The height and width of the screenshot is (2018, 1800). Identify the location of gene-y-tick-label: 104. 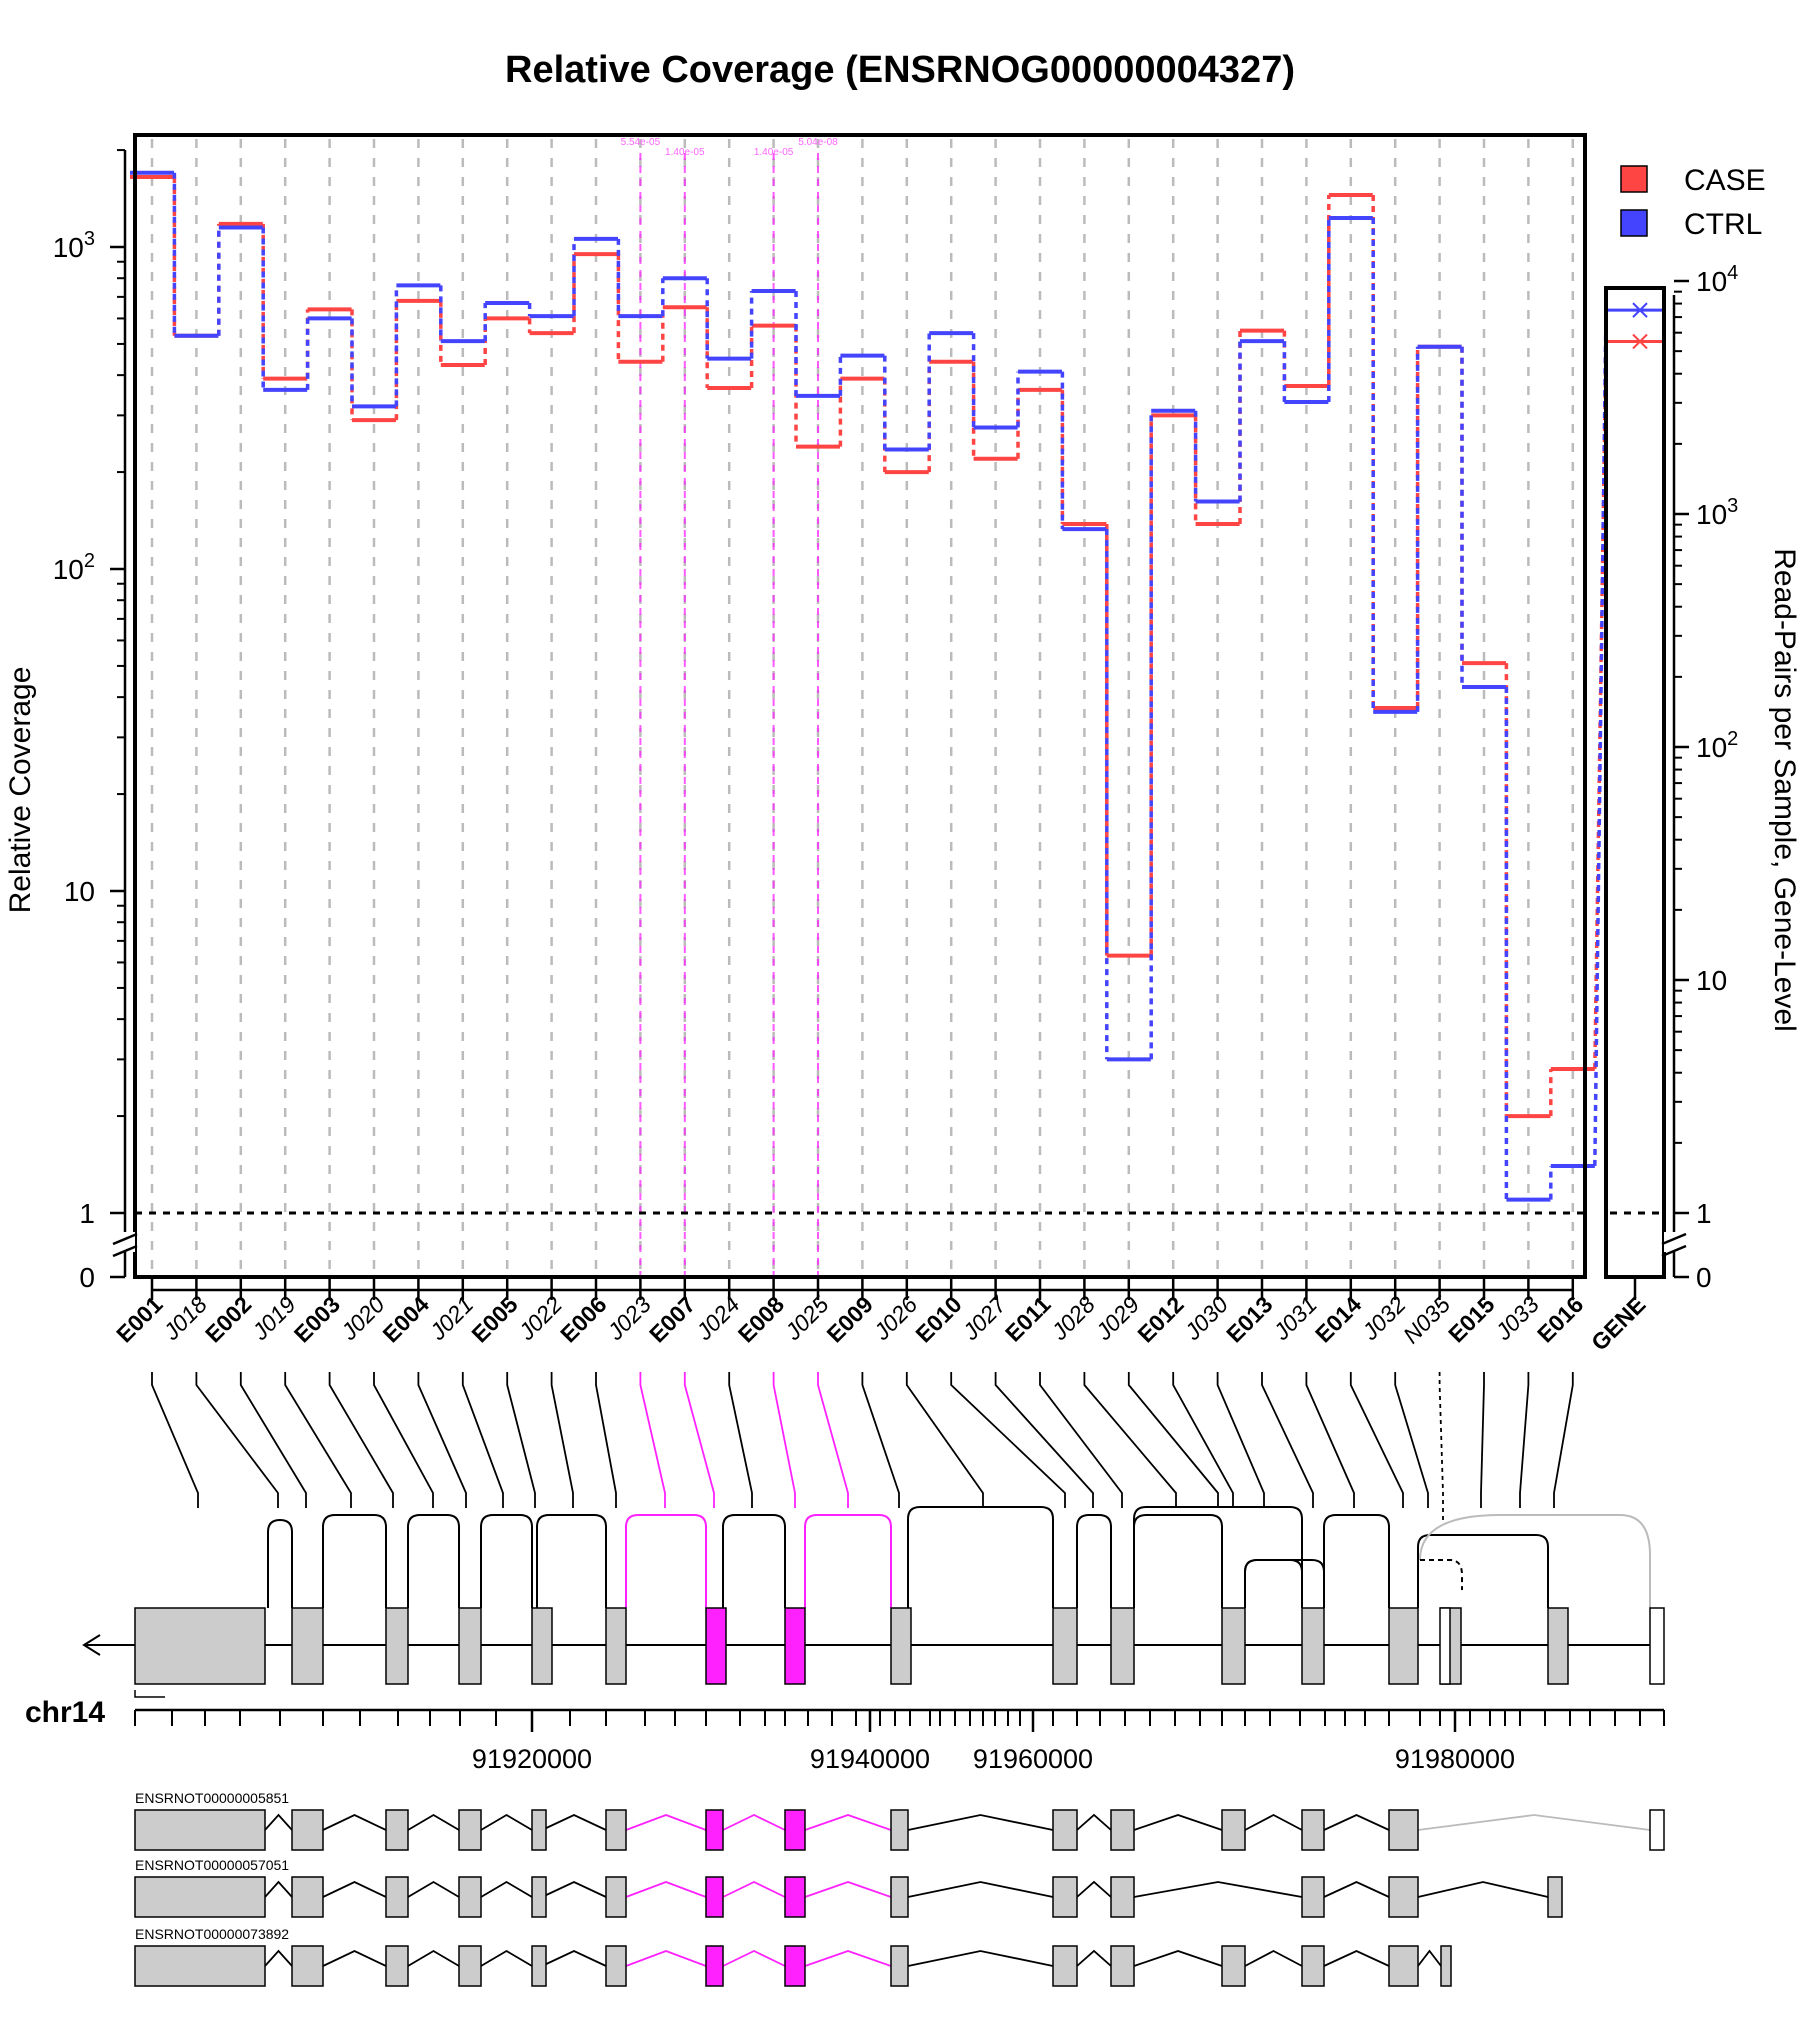
(1717, 279).